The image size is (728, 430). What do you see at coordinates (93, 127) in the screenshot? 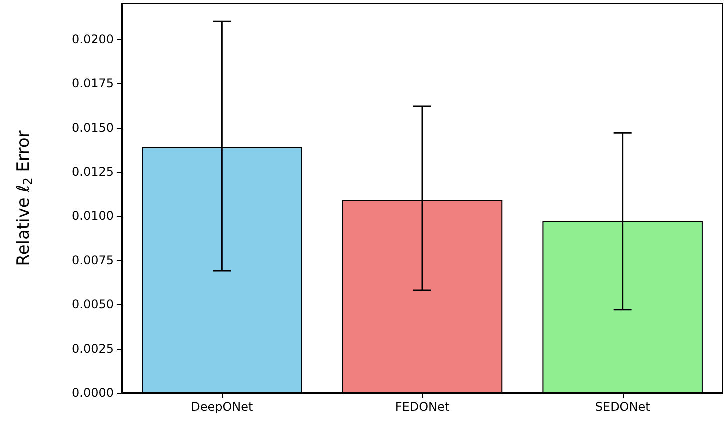
I see `y-tick-label: 0.0150` at bounding box center [93, 127].